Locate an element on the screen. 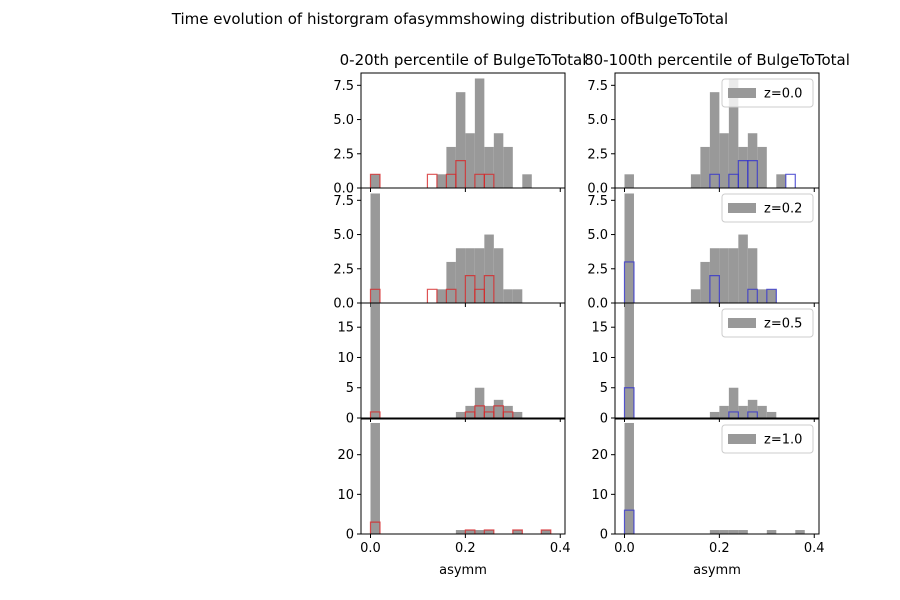 The width and height of the screenshot is (900, 600). legend-label: z=1.0 is located at coordinates (783, 440).